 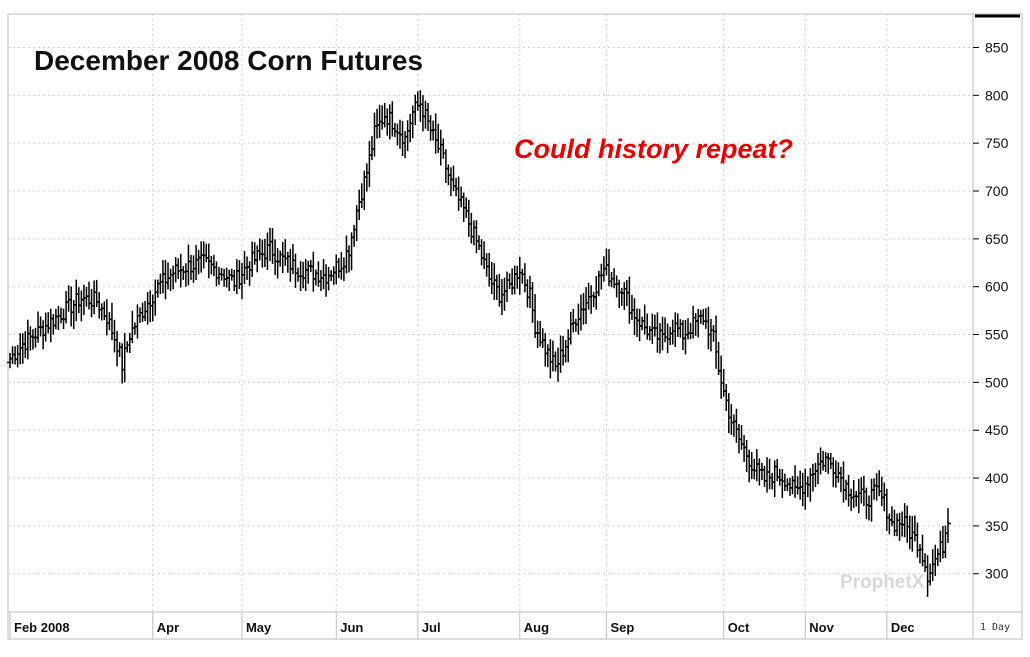 I want to click on x-tick-label: Jun, so click(x=351, y=627).